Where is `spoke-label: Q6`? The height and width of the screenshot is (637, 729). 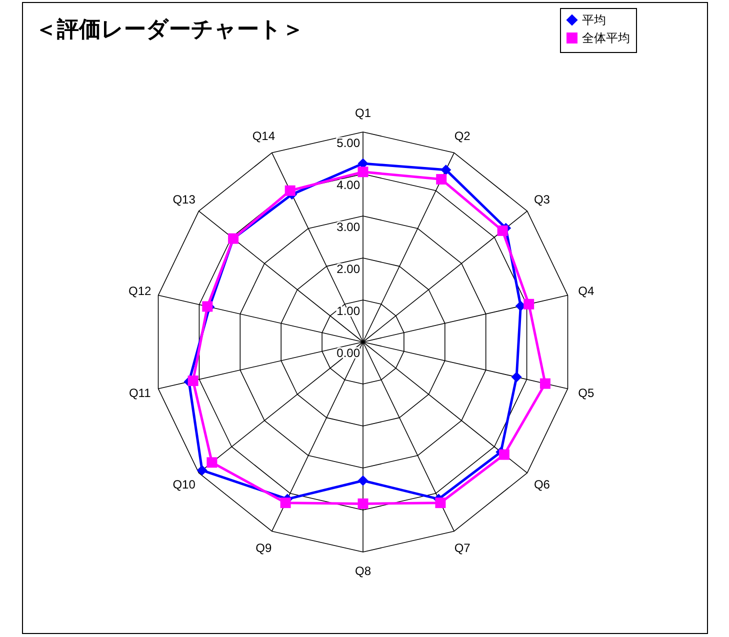
spoke-label: Q6 is located at coordinates (542, 485).